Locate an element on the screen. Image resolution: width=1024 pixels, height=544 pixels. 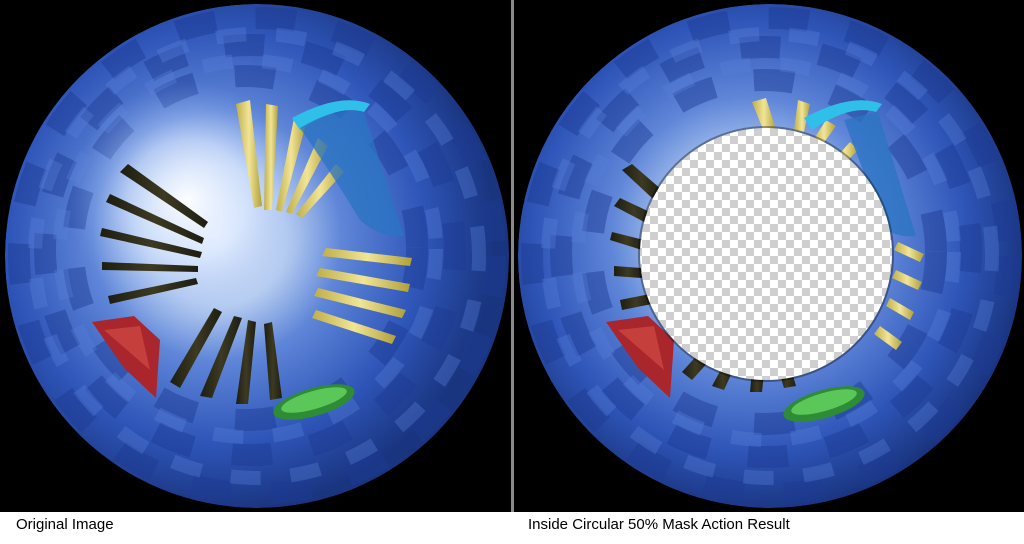
original-image-caption: Original Image is located at coordinates (65, 524).